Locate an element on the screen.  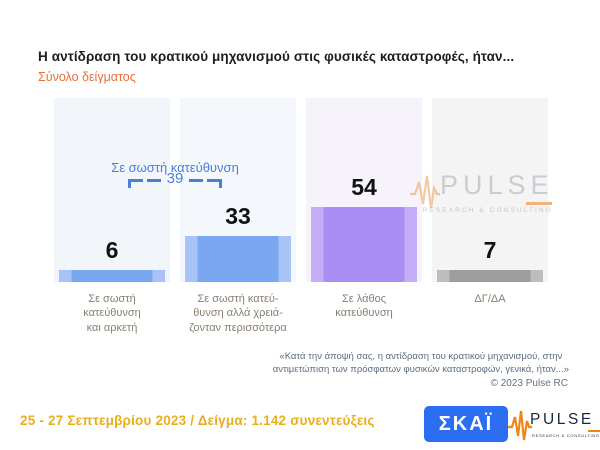
category-label: Σε σωστή κατεύθυνση και αρκετή is located at coordinates (112, 313).